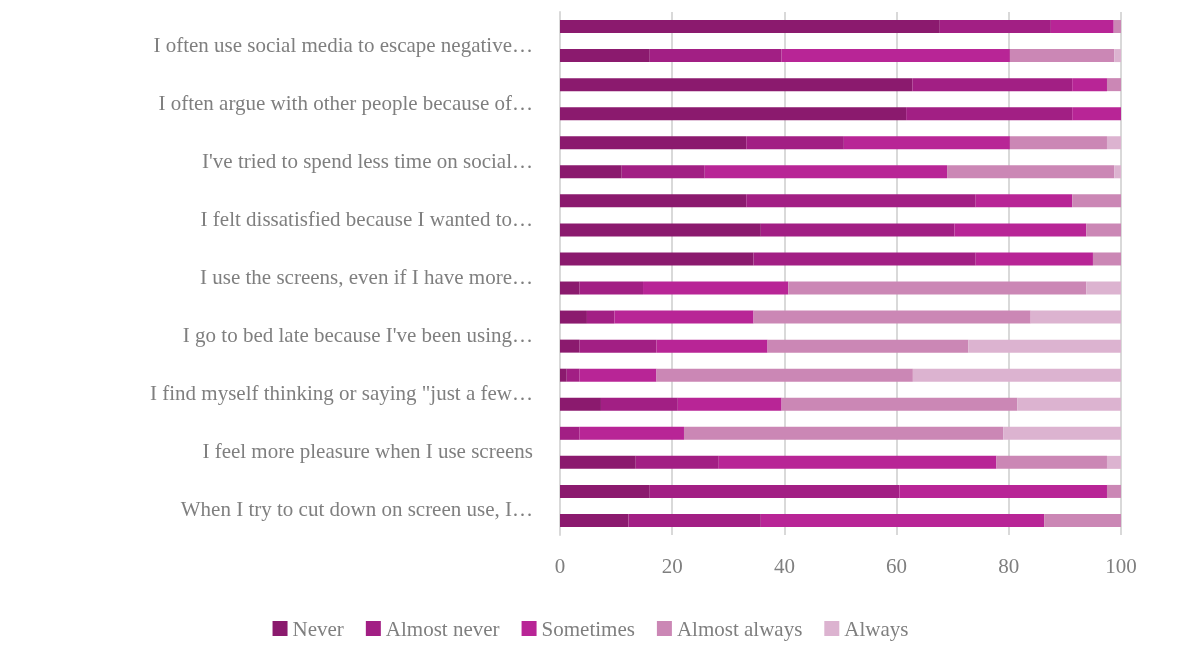  I want to click on y-tick-label: I feel more pleasure when I use screens, so click(367, 451).